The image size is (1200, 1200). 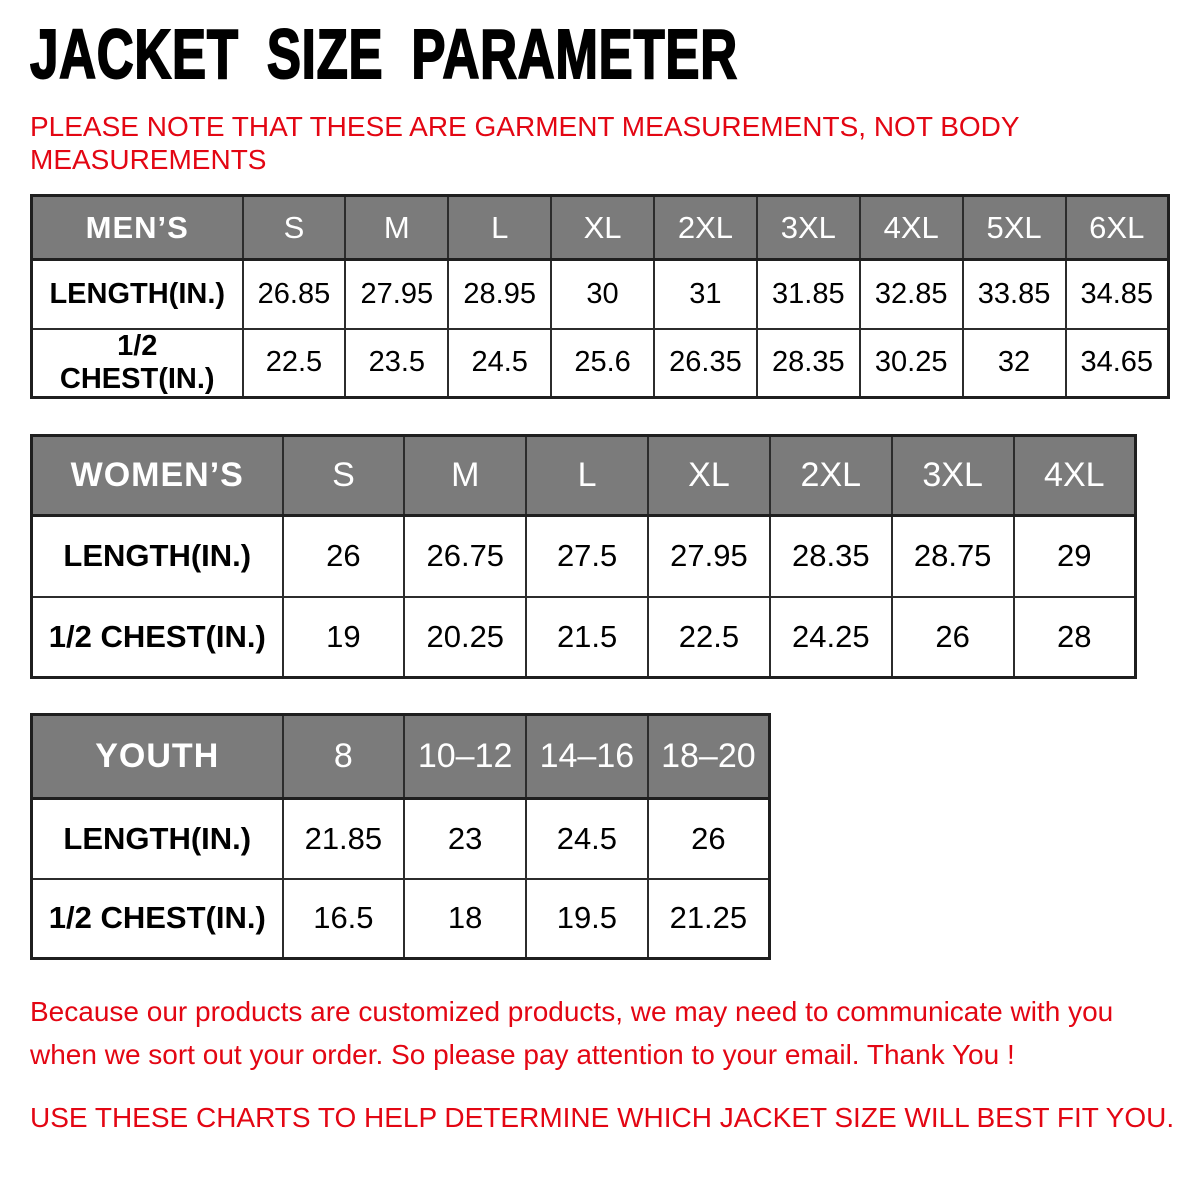 What do you see at coordinates (343, 756) in the screenshot?
I see `size-header-cell: 8` at bounding box center [343, 756].